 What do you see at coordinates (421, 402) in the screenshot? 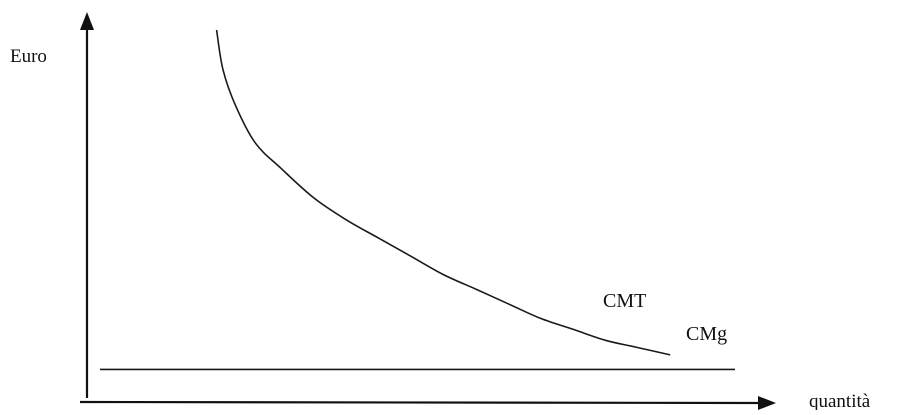
I see `x-axis` at bounding box center [421, 402].